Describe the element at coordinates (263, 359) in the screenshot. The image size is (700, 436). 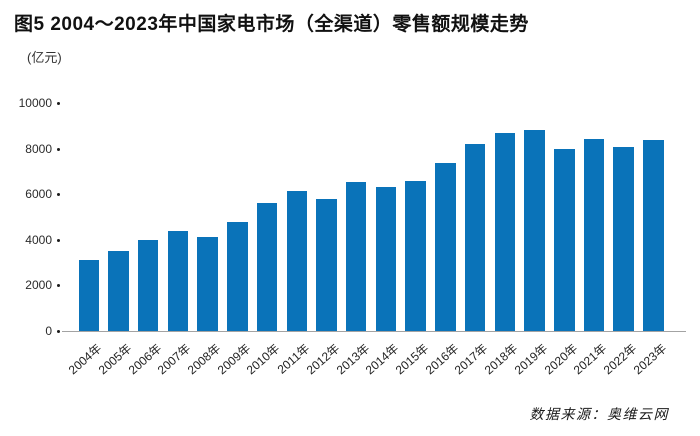
I see `x-tick-label: 2010年` at that location.